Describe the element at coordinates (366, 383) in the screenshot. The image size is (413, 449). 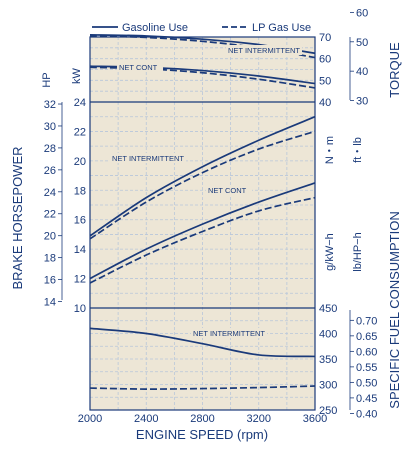
I see `lbhph-tick-label: 0.50` at that location.